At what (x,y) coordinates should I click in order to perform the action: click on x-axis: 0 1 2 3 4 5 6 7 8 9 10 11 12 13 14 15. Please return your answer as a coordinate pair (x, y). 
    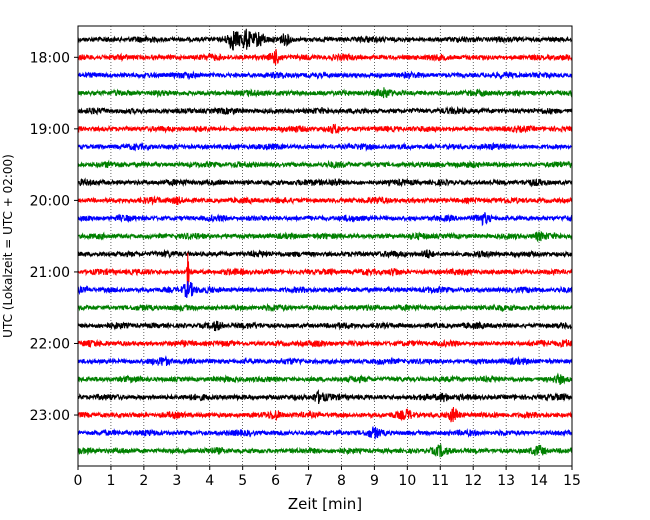
    Looking at the image, I should click on (327, 477).